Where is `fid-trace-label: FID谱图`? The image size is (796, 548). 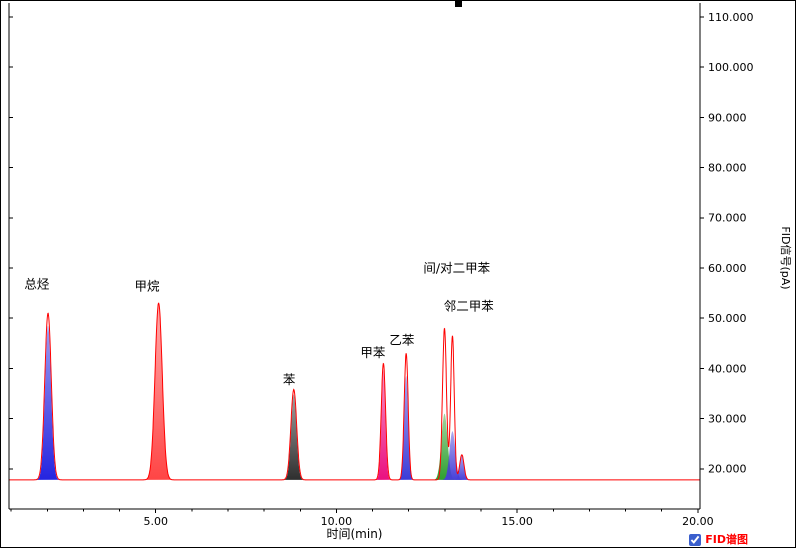 fid-trace-label: FID谱图 is located at coordinates (726, 539).